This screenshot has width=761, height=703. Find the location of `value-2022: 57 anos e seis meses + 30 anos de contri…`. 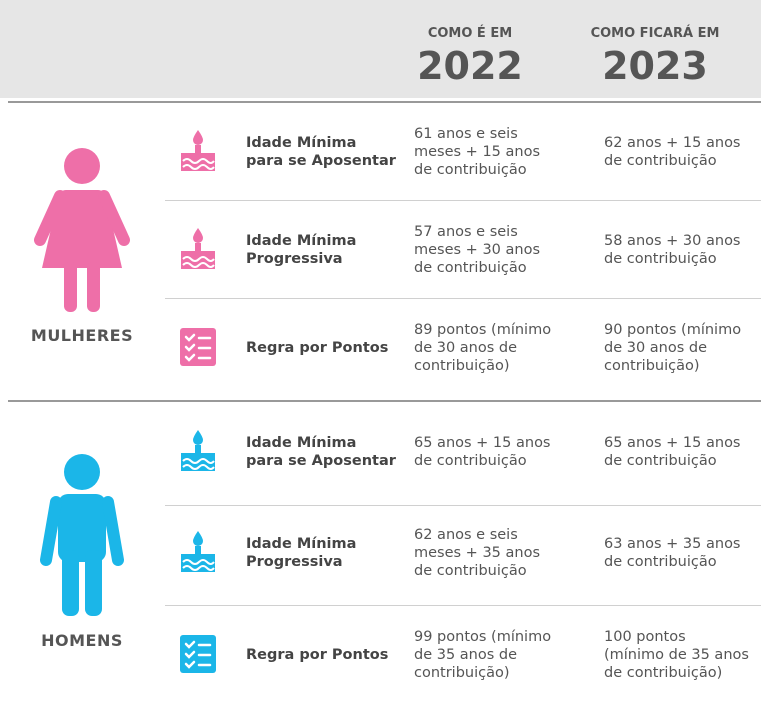

value-2022: 57 anos e seis meses + 30 anos de contri… is located at coordinates (477, 250).